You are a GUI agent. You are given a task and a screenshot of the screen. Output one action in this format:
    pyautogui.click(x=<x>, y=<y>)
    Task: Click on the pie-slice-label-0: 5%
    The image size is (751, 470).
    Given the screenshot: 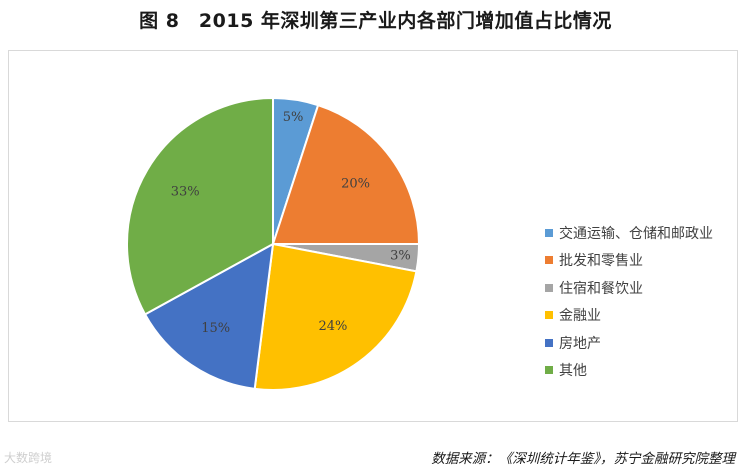 What is the action you would take?
    pyautogui.click(x=293, y=117)
    